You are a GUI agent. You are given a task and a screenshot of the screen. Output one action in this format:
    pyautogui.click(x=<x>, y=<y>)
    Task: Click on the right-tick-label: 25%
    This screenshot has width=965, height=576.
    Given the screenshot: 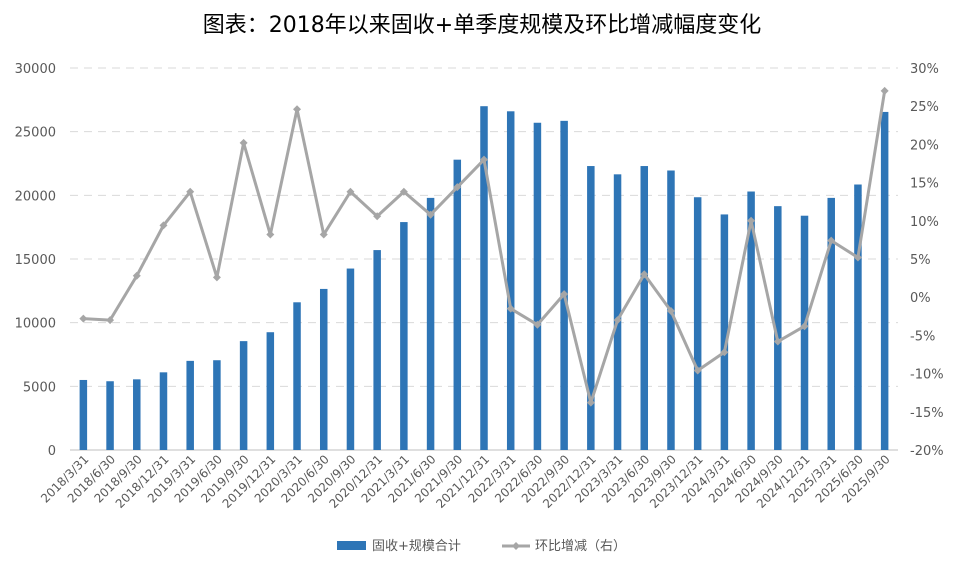 What is the action you would take?
    pyautogui.click(x=924, y=107)
    